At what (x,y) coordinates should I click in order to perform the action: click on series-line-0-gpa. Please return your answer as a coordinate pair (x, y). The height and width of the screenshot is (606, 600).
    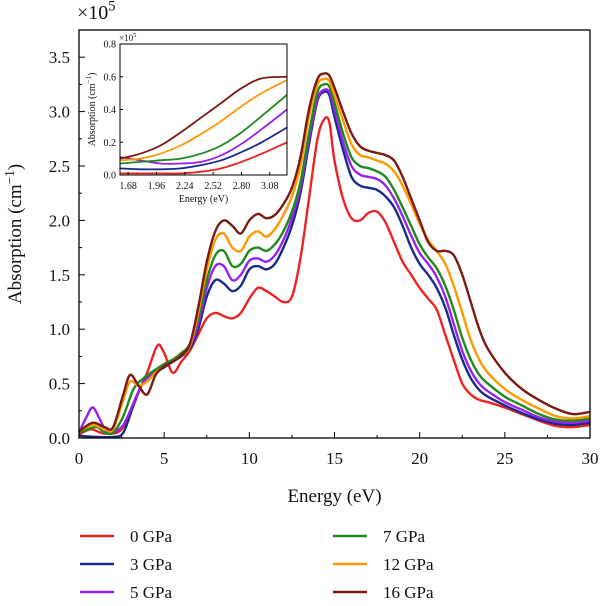
    Looking at the image, I should click on (204, 158).